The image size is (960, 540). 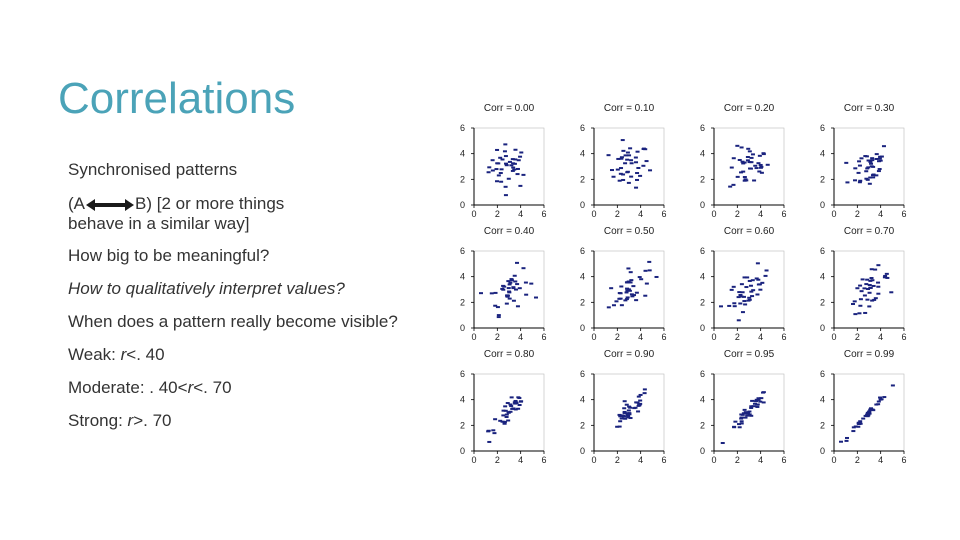 What do you see at coordinates (629, 354) in the screenshot?
I see `scatter-title: Corr = 0.90` at bounding box center [629, 354].